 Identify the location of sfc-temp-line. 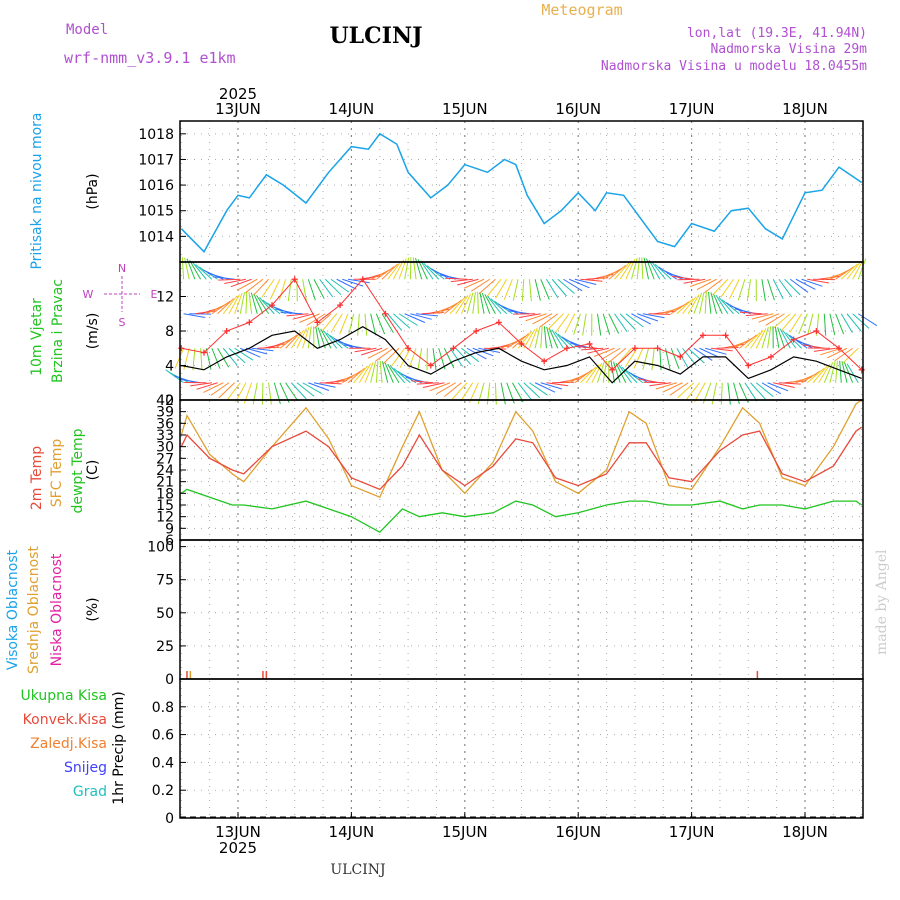
(521, 449).